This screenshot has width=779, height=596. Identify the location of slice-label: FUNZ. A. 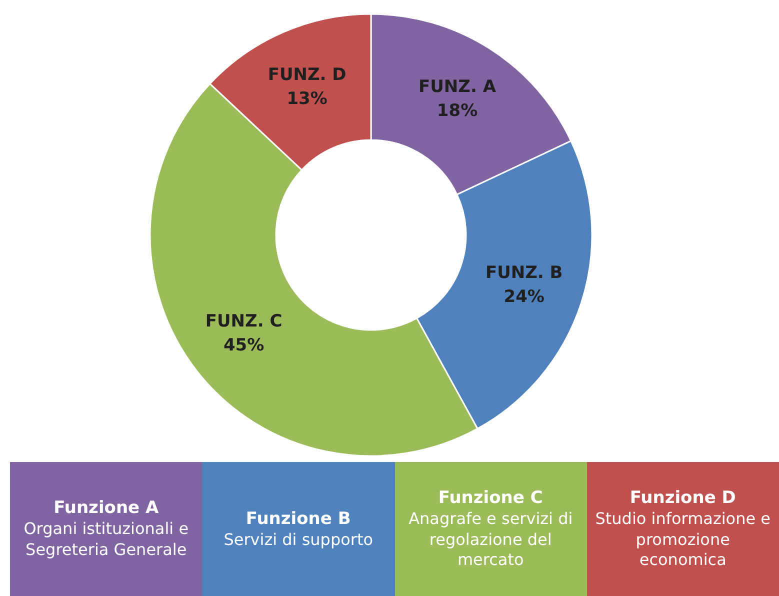
(457, 87).